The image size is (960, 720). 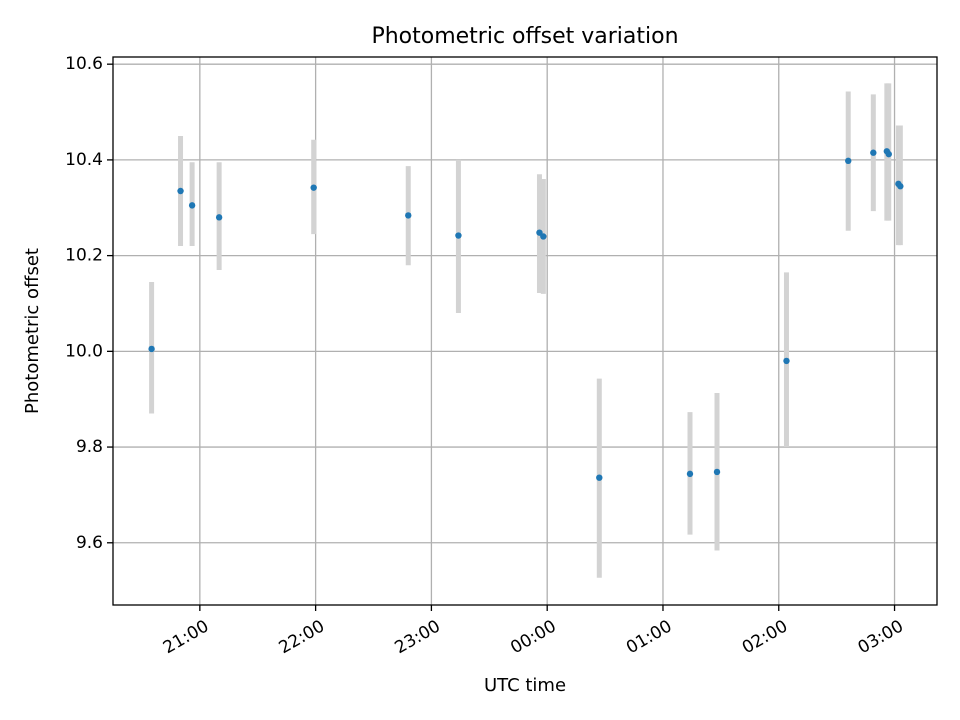 I want to click on chart-title: Photometric offset variation, so click(x=524, y=36).